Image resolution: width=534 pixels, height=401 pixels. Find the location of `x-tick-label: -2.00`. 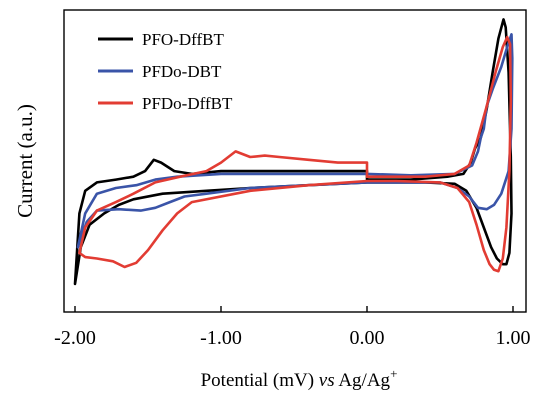

x-tick-label: -2.00 is located at coordinates (75, 338).